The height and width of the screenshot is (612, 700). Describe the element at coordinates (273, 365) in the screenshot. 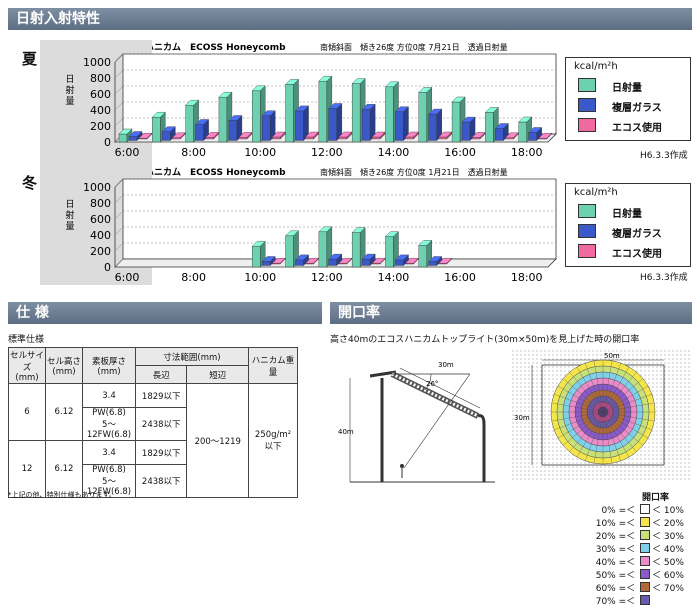

I see `th-weight: ハニカム重量` at that location.